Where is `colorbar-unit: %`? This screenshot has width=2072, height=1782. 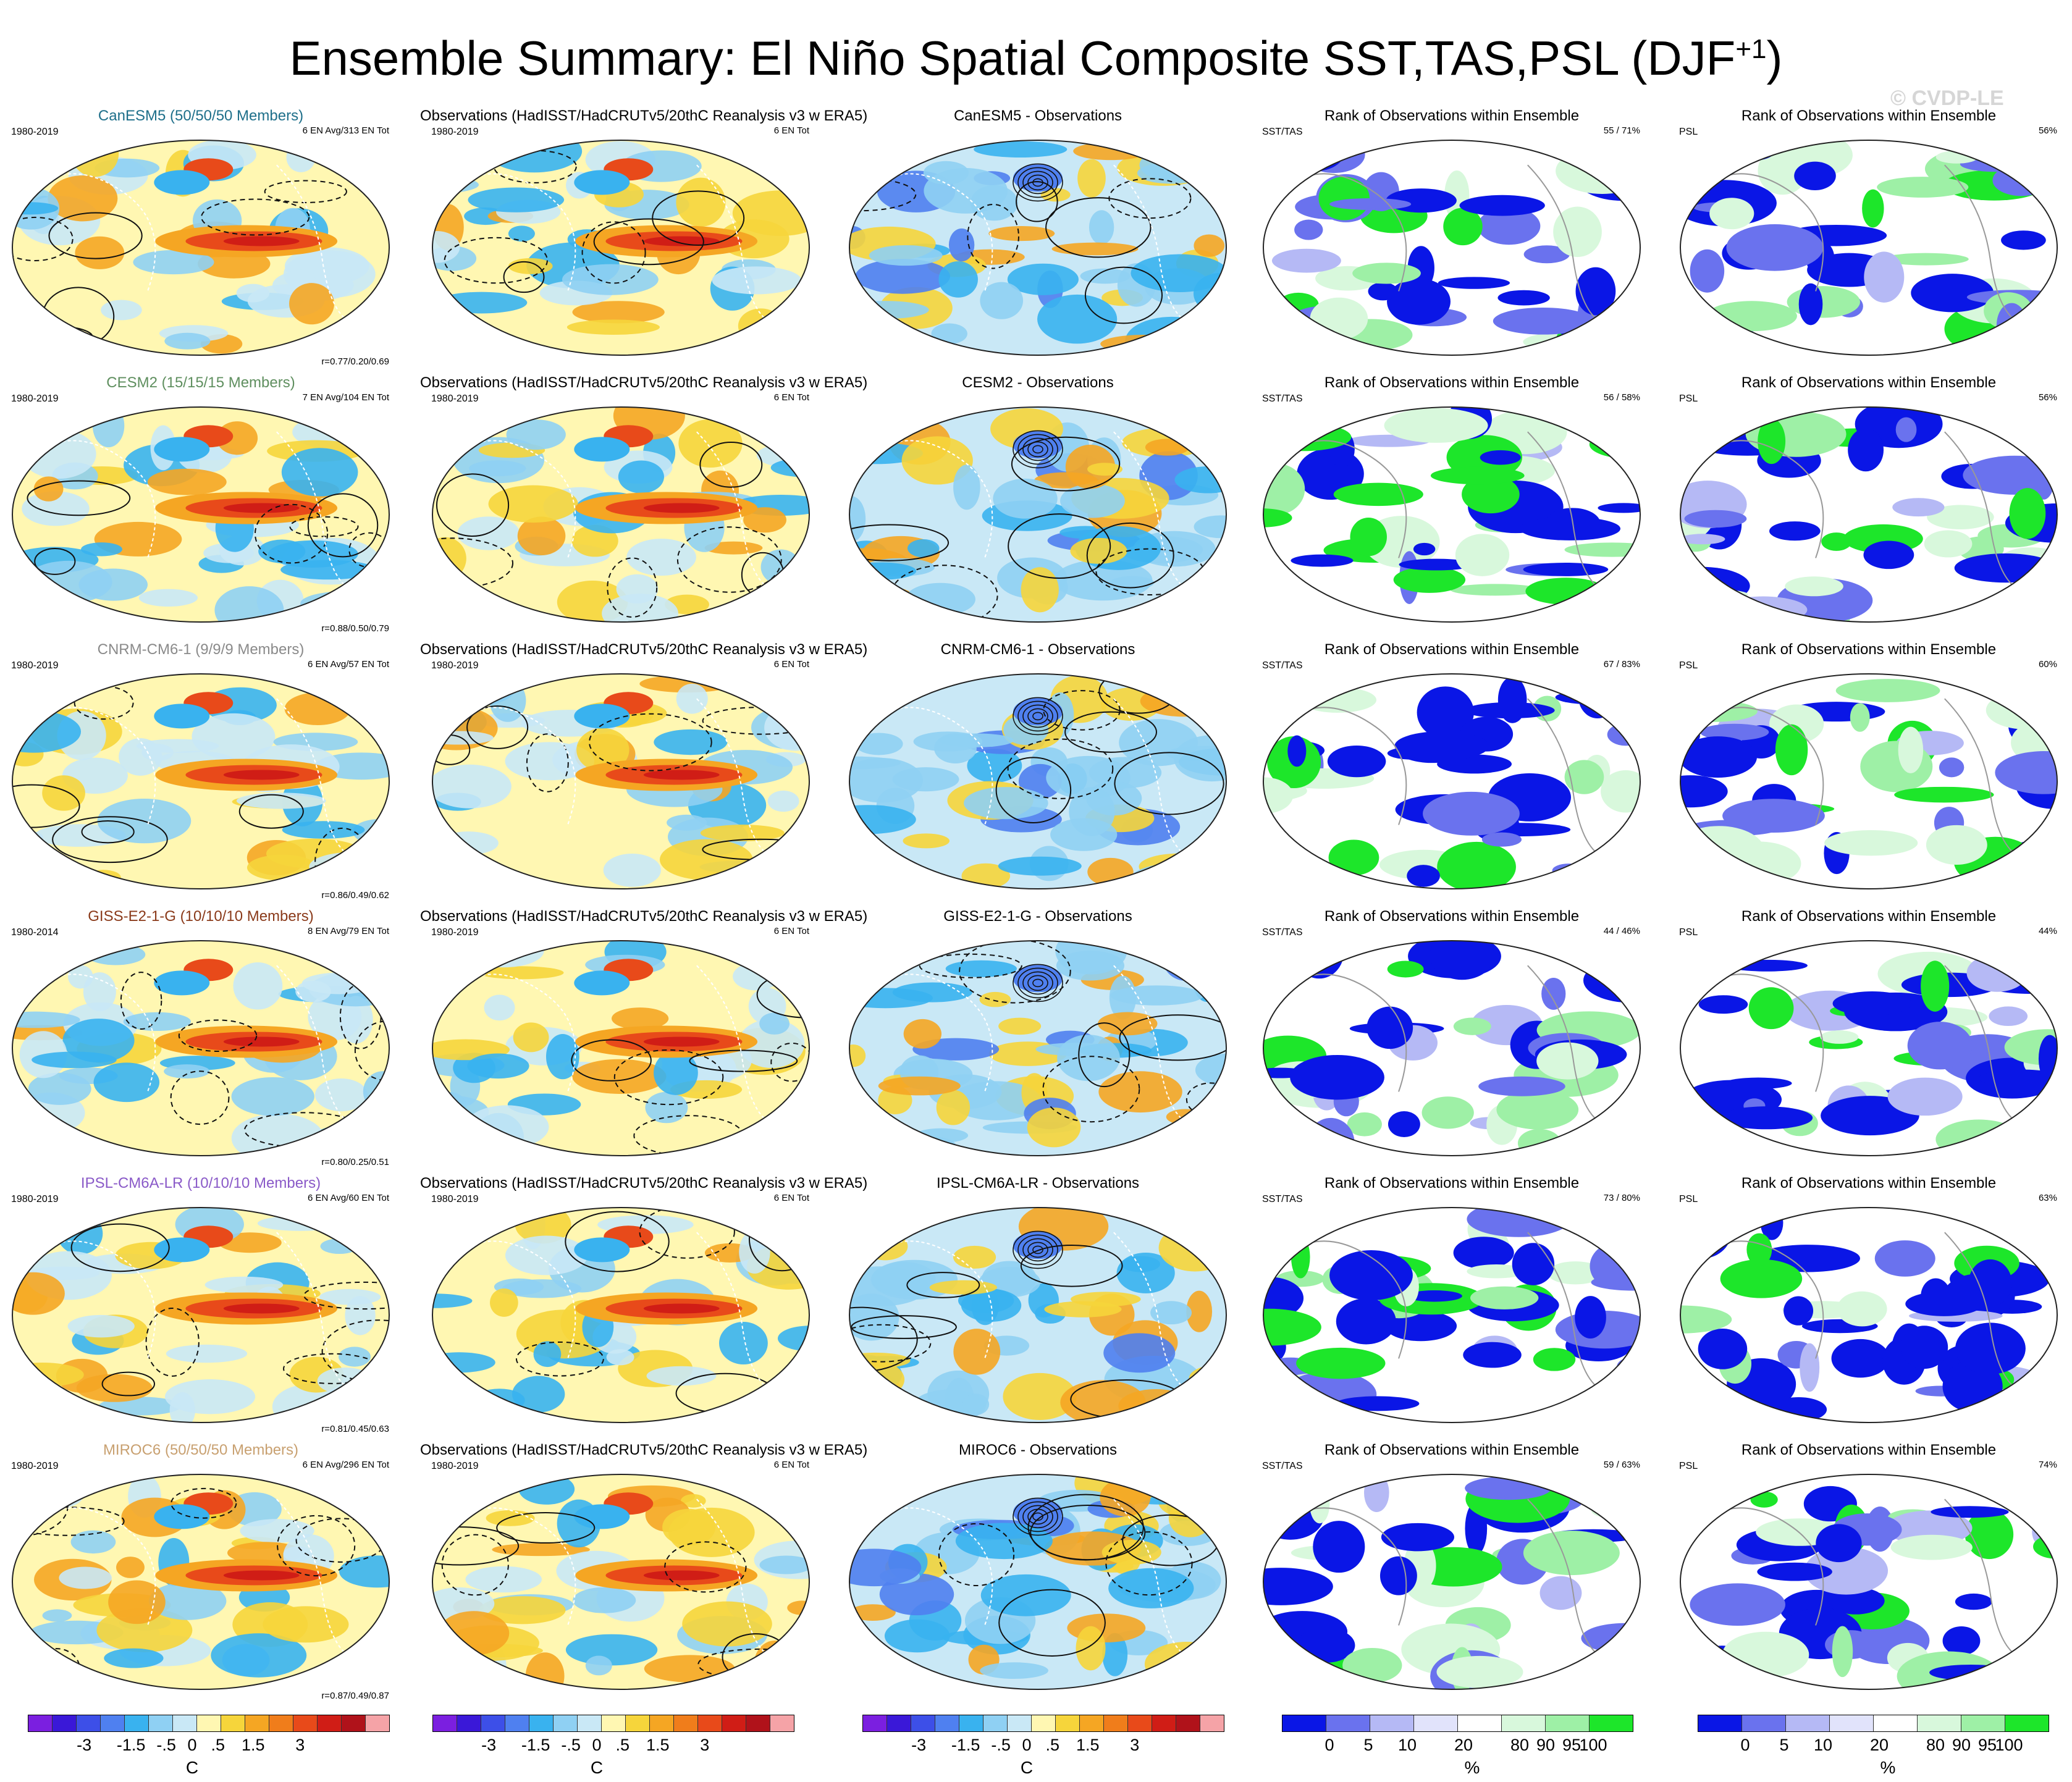 colorbar-unit: % is located at coordinates (1888, 1767).